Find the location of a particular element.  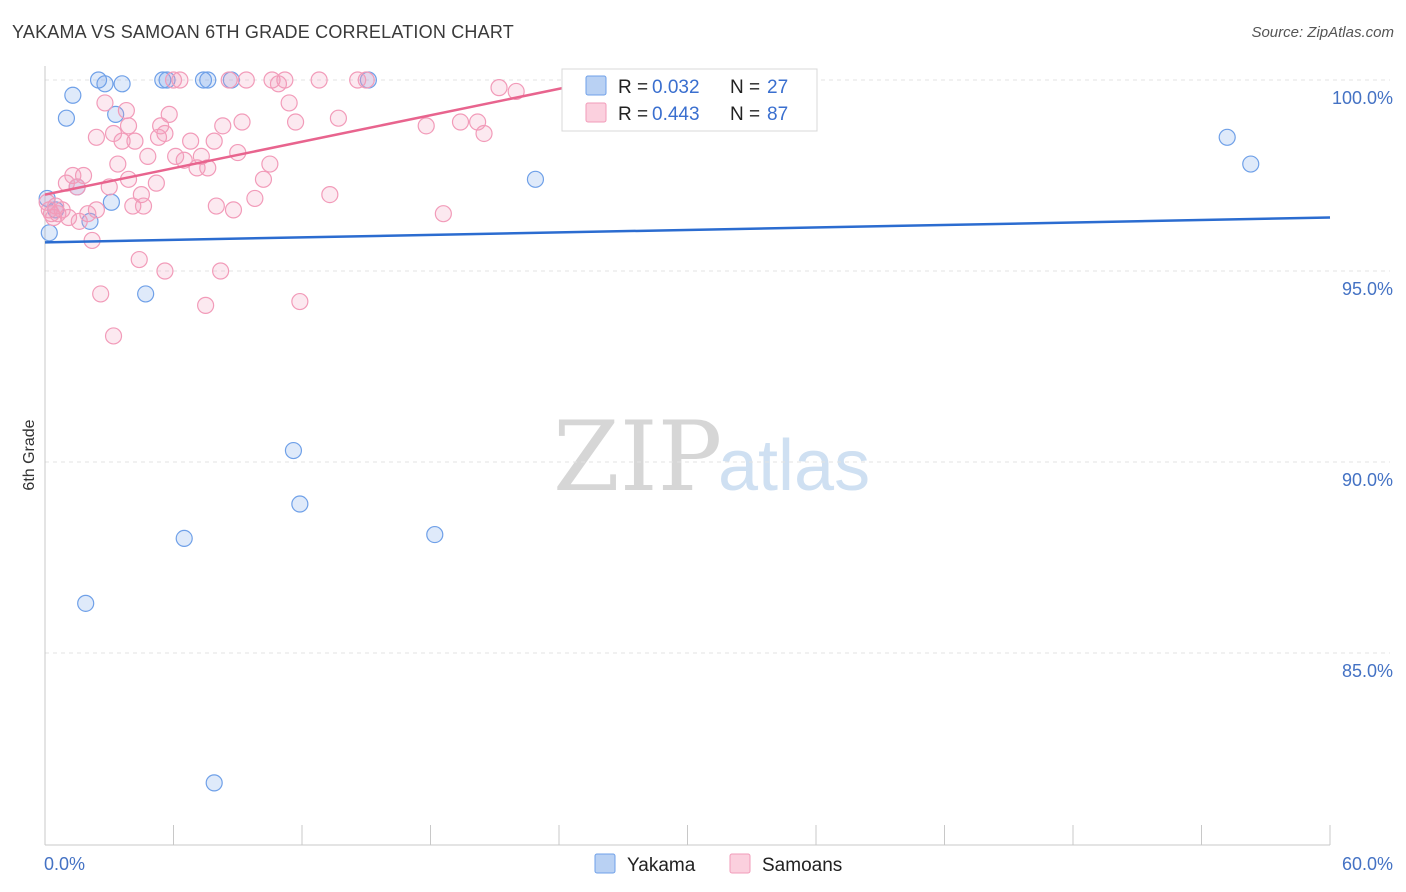

watermark-atlas: atlas is located at coordinates (794, 466).